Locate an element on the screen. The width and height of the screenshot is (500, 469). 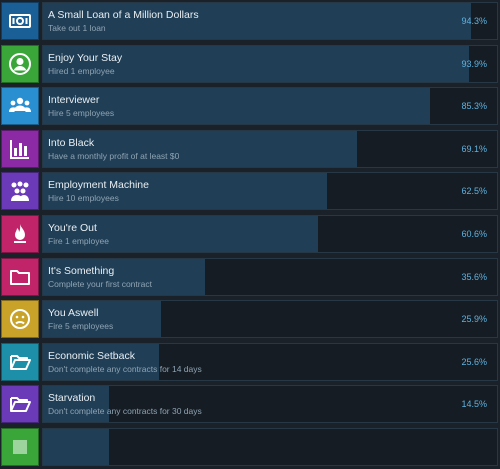
achievement-progress-bar: Interviewer Hire 5 employees 85.3% is located at coordinates (270, 106).